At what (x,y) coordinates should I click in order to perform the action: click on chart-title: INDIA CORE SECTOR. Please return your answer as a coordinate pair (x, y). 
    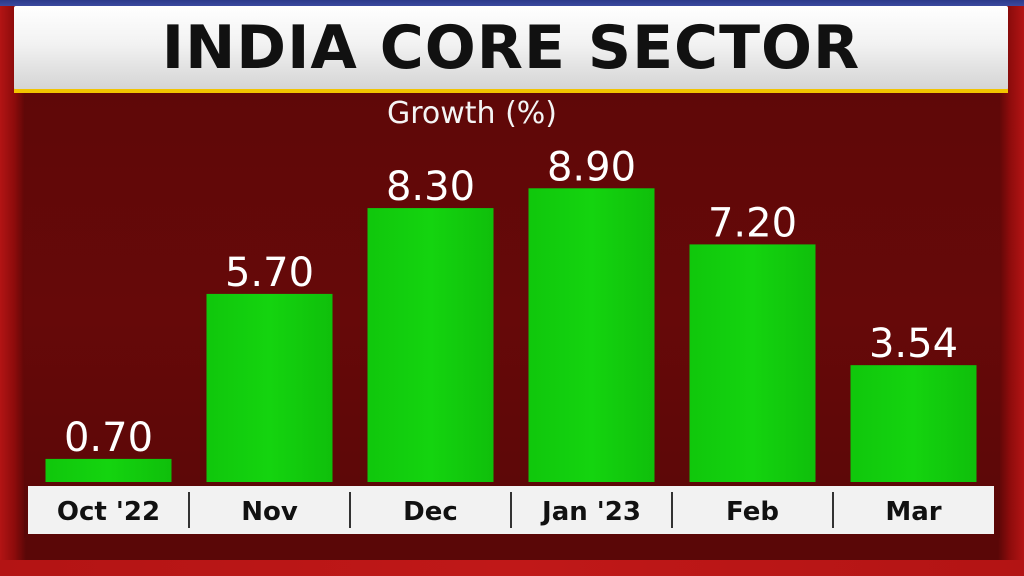
    Looking at the image, I should click on (511, 48).